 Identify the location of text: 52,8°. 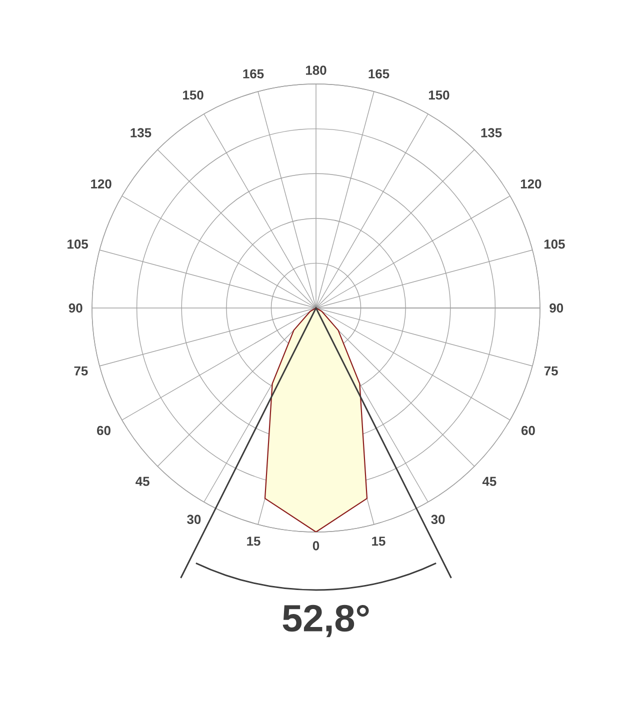
(325, 621).